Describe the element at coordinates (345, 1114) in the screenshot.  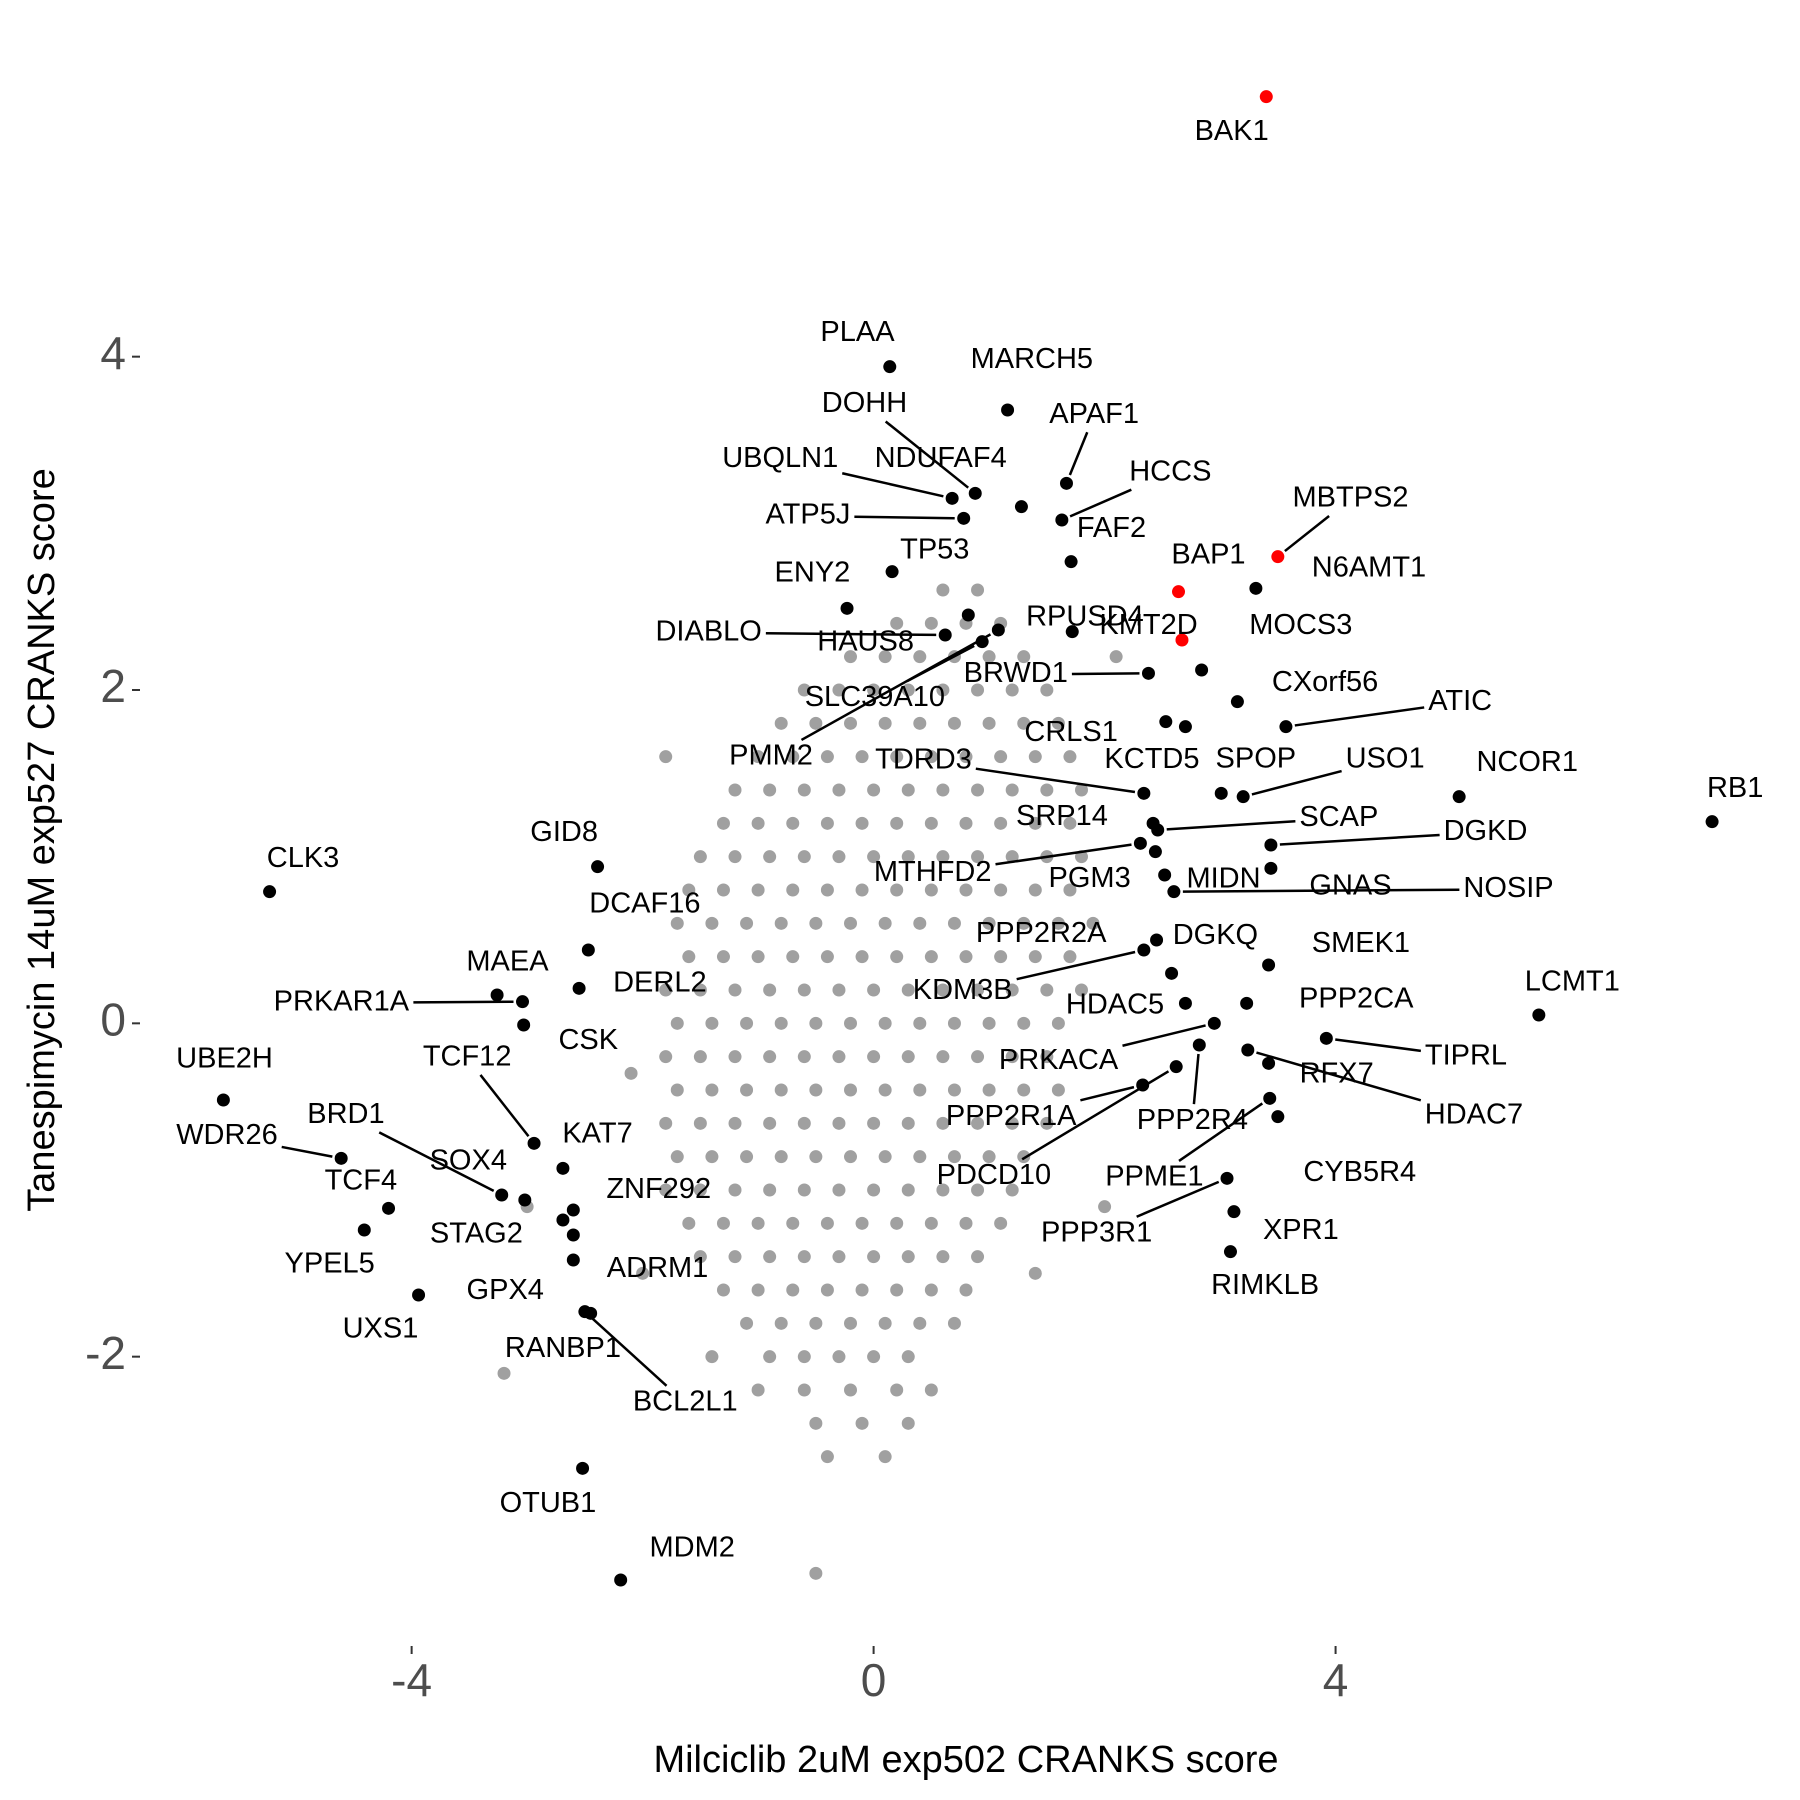
I see `point-label: BRD1` at that location.